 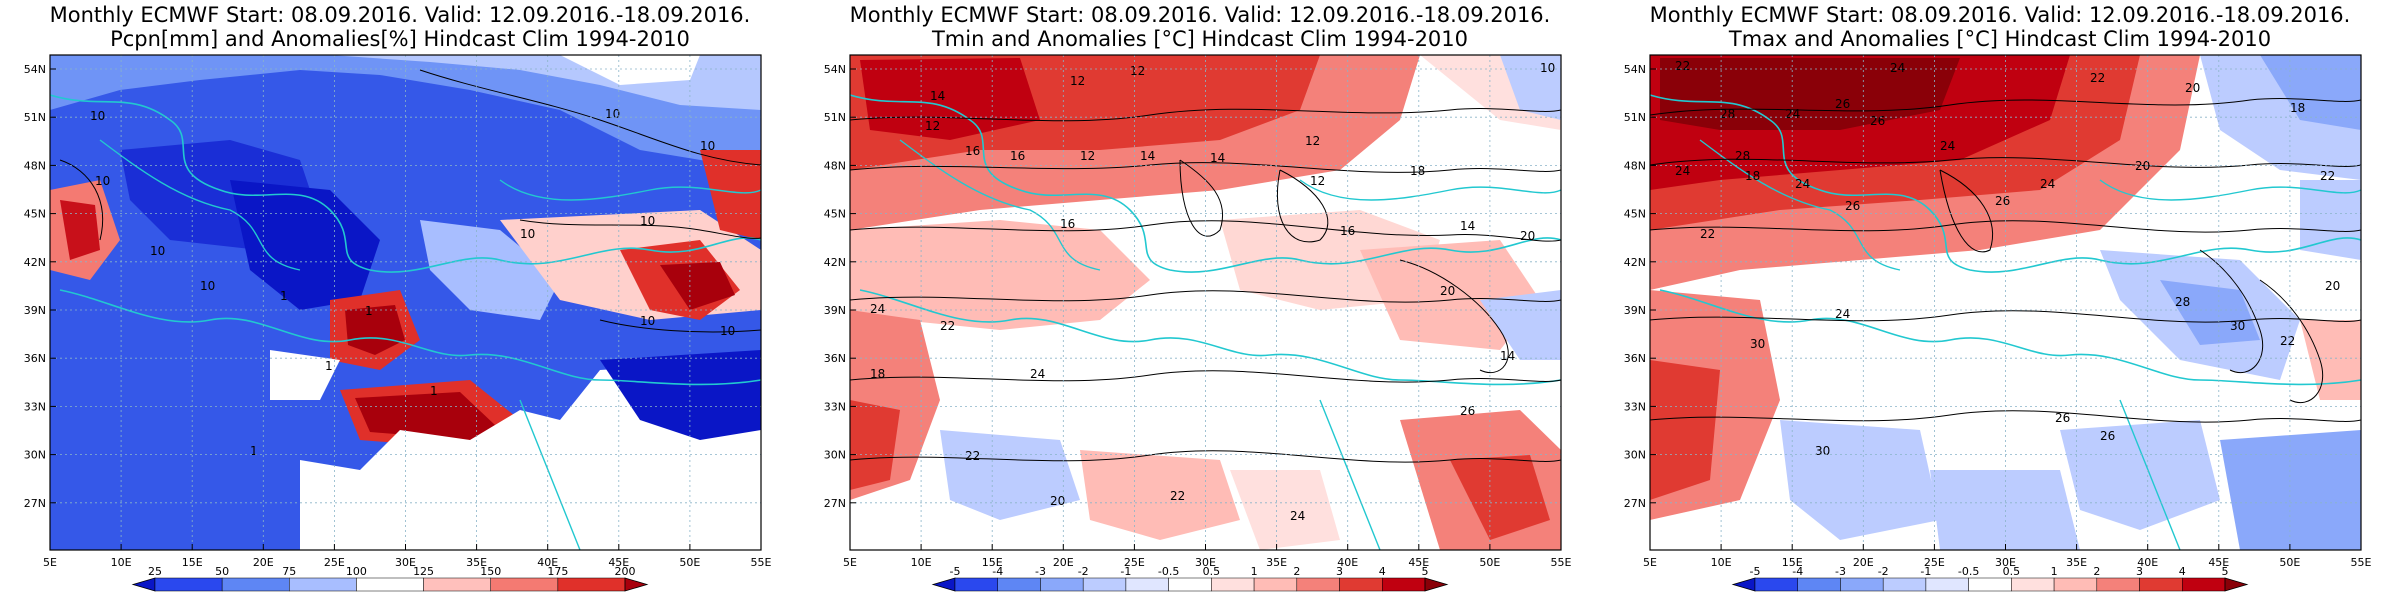 What do you see at coordinates (557, 571) in the screenshot?
I see `colorbar-tick-label: 175` at bounding box center [557, 571].